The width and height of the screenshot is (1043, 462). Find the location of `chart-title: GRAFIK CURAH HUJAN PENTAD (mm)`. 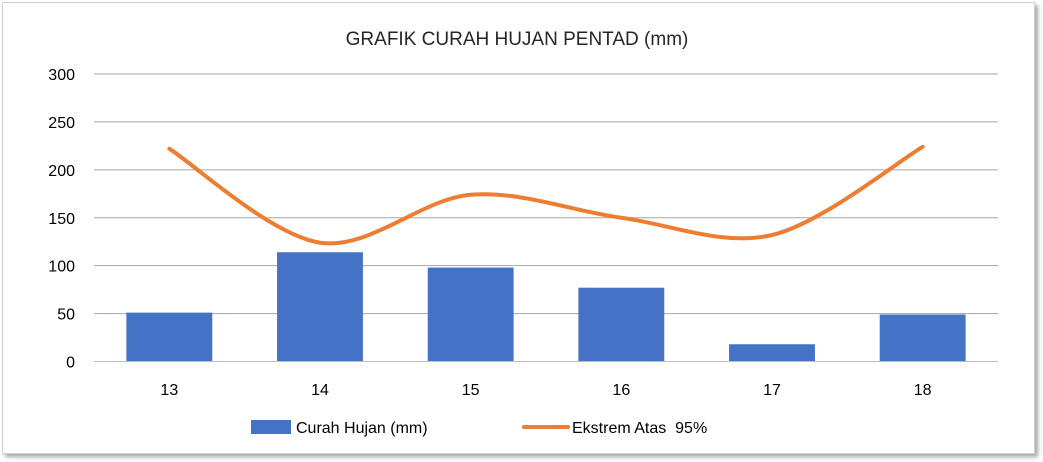

chart-title: GRAFIK CURAH HUJAN PENTAD (mm) is located at coordinates (517, 39).